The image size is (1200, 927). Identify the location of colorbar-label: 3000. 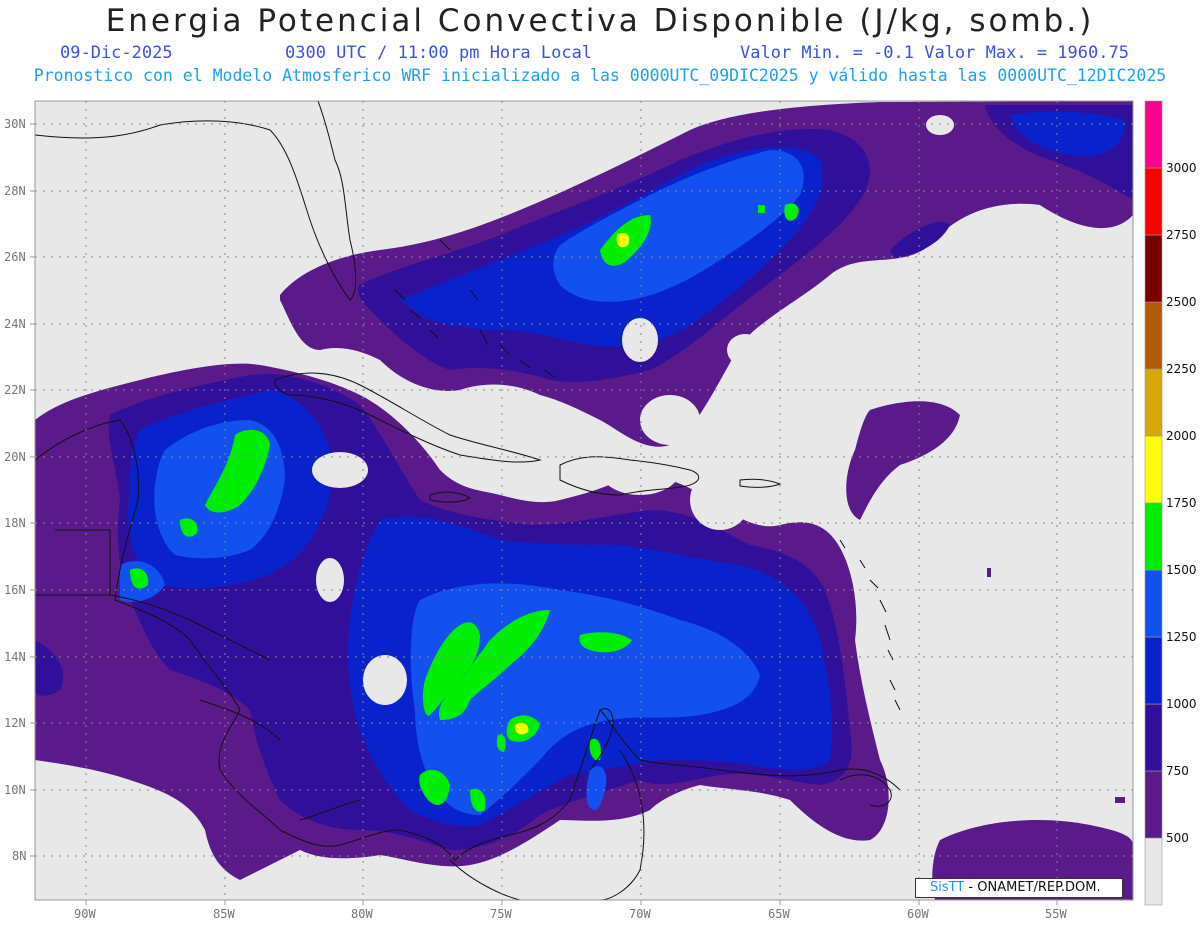
(1181, 168).